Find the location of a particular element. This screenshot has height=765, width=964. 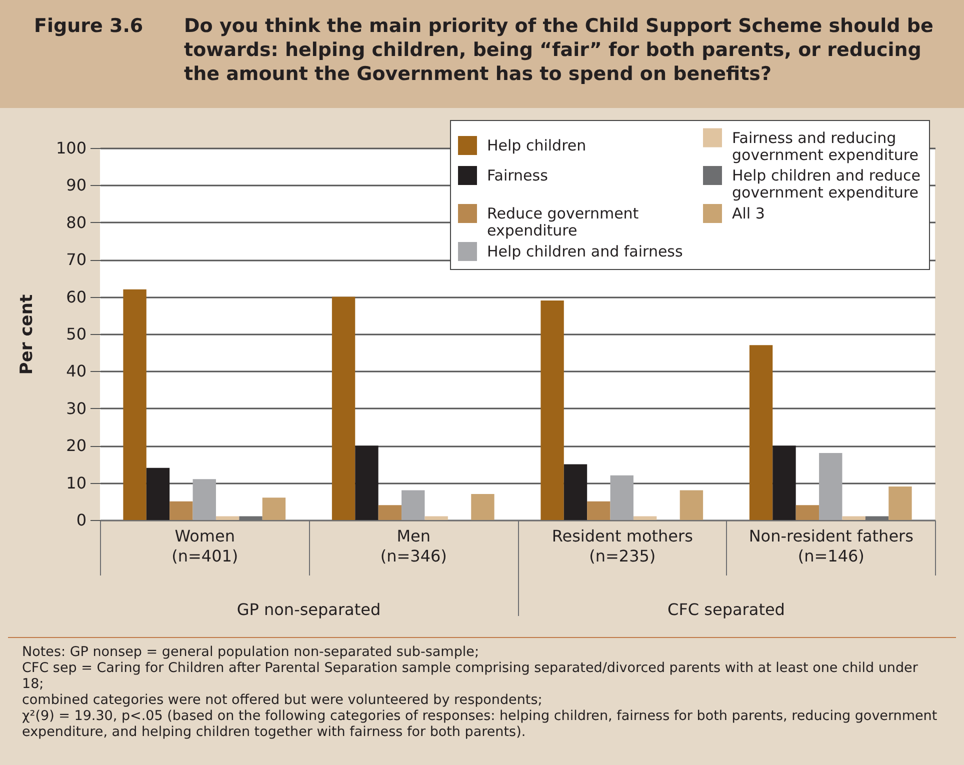

y-tick-label: 20 is located at coordinates (76, 446).